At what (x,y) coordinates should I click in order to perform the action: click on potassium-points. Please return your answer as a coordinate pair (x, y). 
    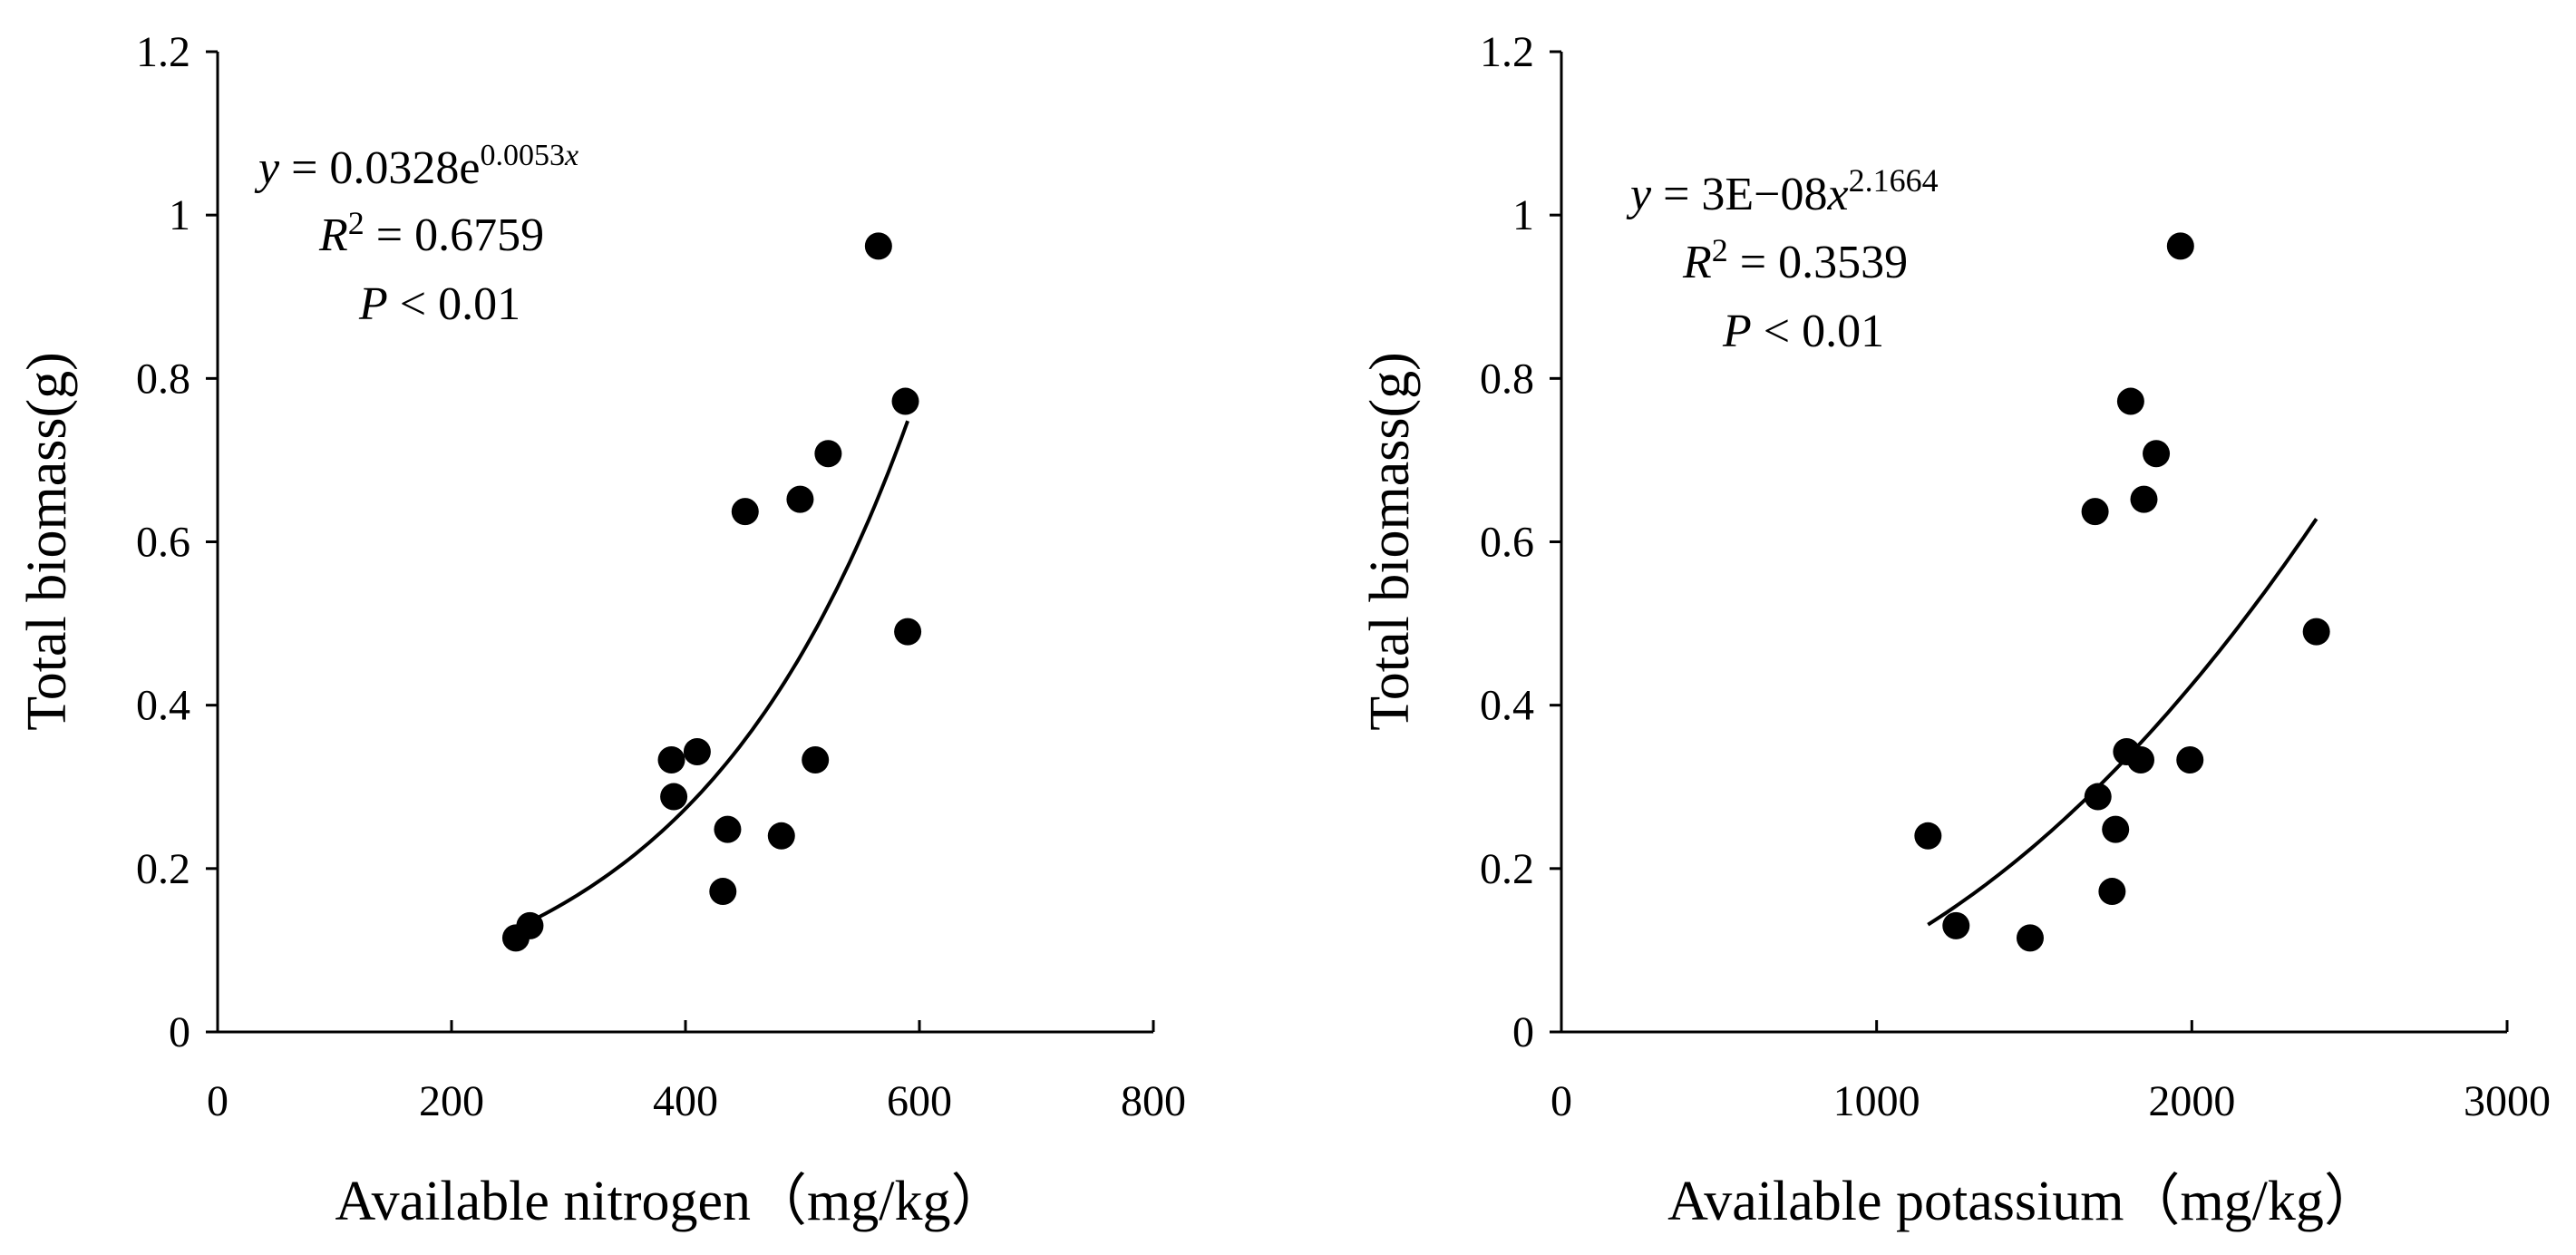
    Looking at the image, I should click on (2122, 592).